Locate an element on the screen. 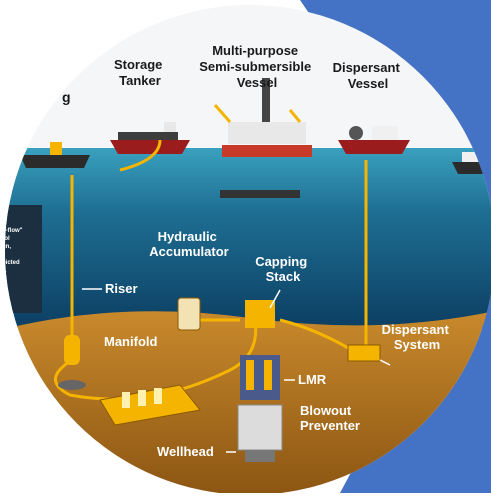 This screenshot has height=498, width=491. storage-tanker-ship is located at coordinates (150, 138).